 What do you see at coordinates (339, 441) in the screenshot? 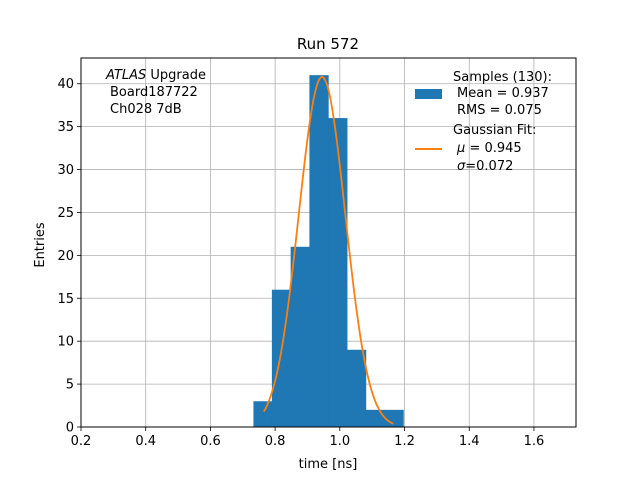
I see `x-tick-label: 1.0` at bounding box center [339, 441].